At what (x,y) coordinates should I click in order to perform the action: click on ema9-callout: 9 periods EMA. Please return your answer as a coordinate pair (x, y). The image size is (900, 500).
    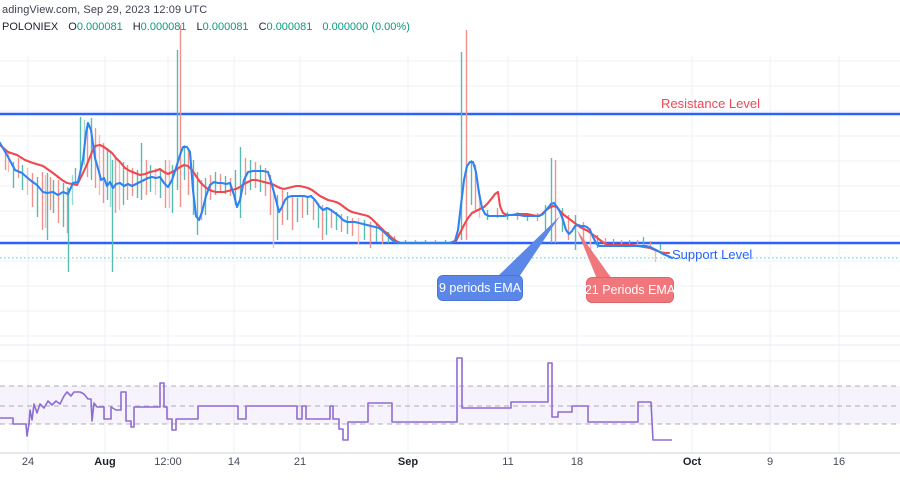
    Looking at the image, I should click on (480, 288).